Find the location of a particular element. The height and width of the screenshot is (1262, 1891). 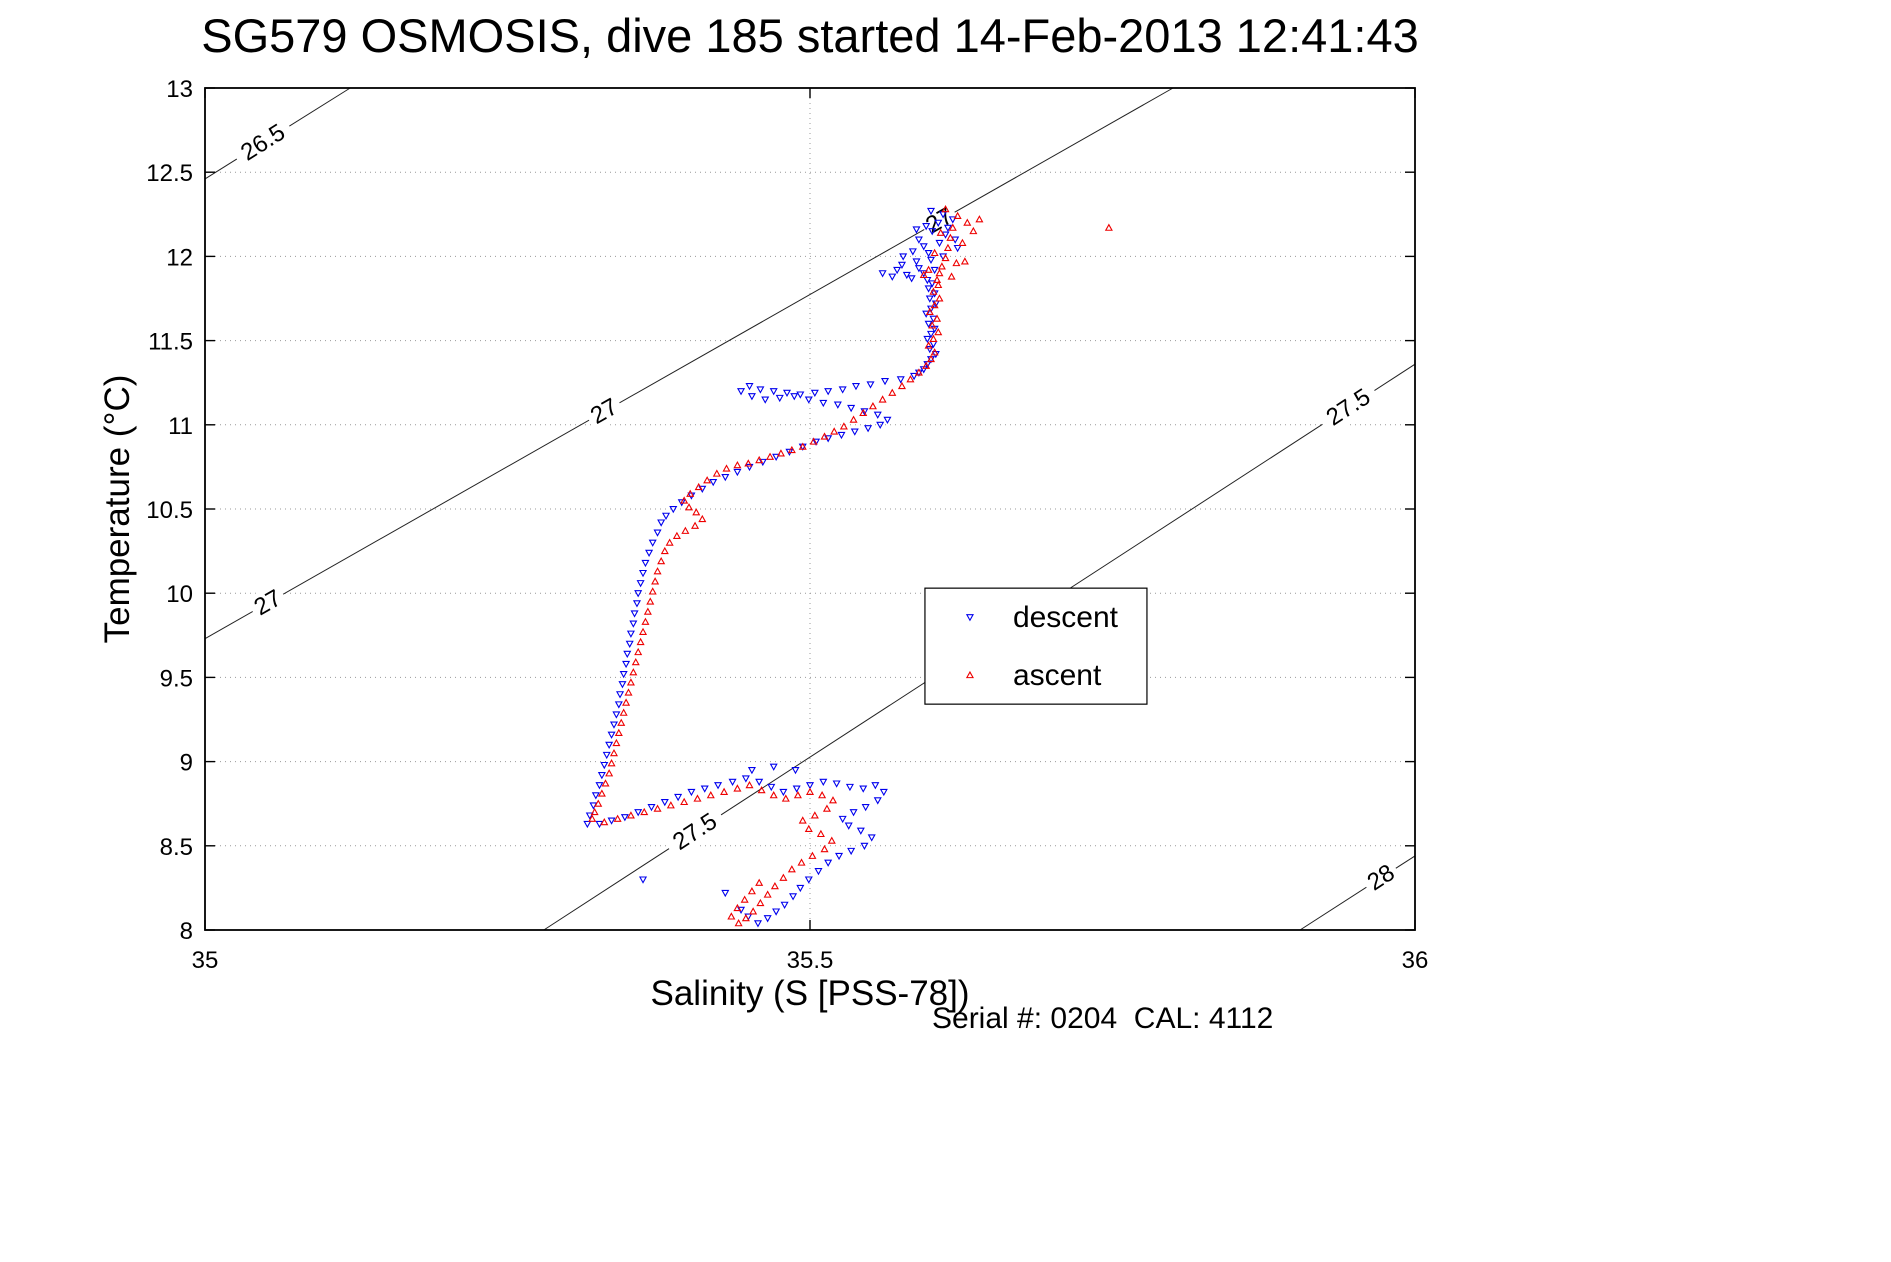

y-tick-label: 11.5 is located at coordinates (170, 342).